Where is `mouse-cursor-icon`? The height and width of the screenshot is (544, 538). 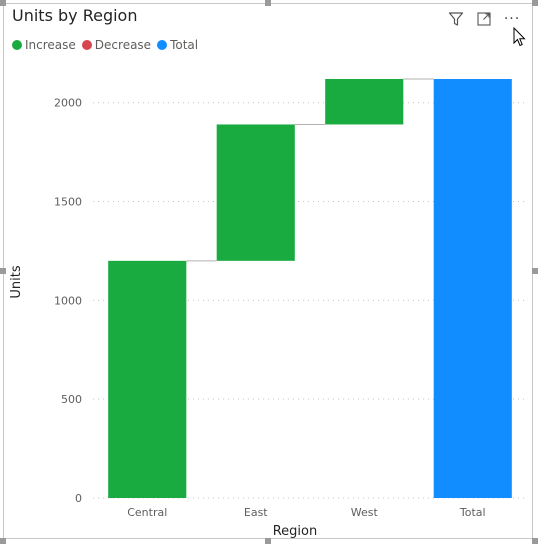
mouse-cursor-icon is located at coordinates (519, 37).